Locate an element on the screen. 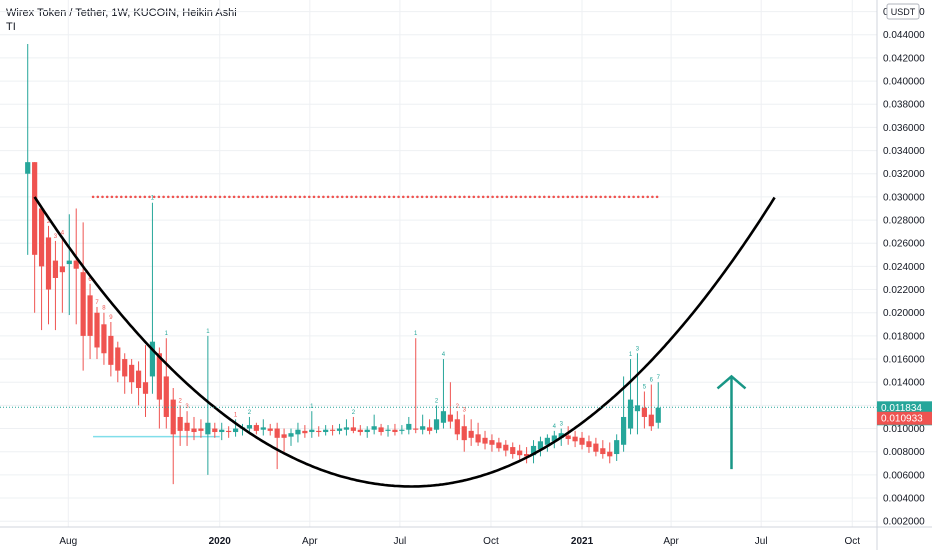 This screenshot has height=550, width=932. td-count-label: 9 is located at coordinates (111, 318).